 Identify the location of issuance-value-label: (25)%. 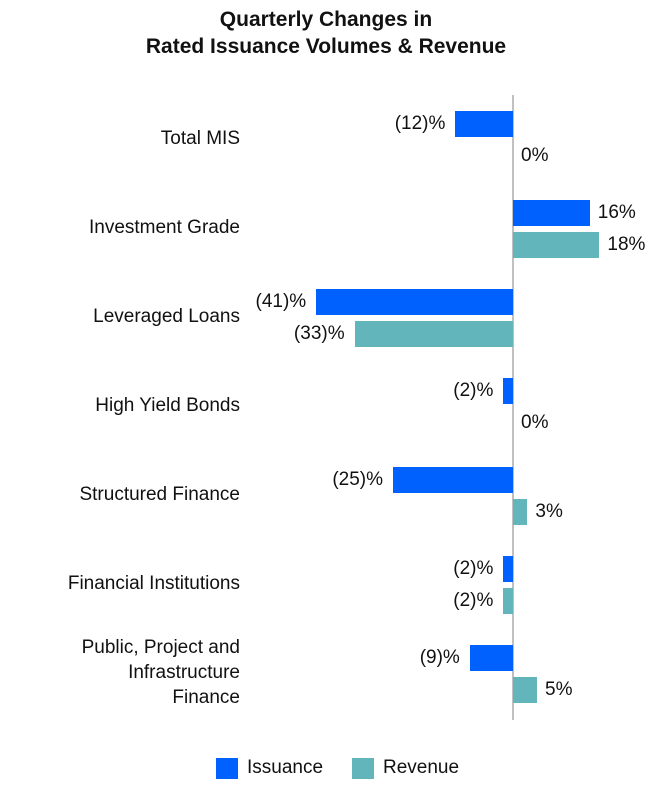
(357, 479).